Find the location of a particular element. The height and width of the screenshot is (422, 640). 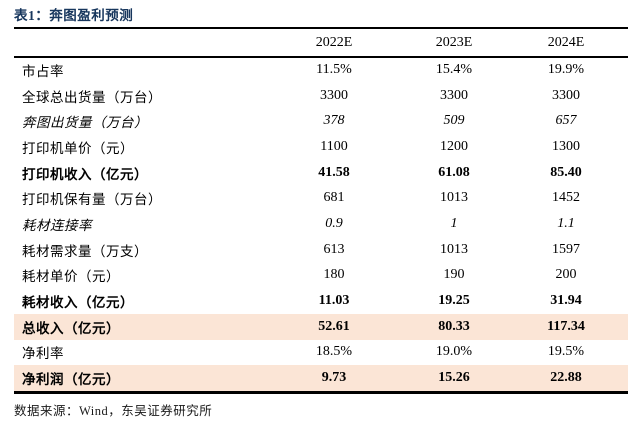

row-value: 509 is located at coordinates (454, 121).